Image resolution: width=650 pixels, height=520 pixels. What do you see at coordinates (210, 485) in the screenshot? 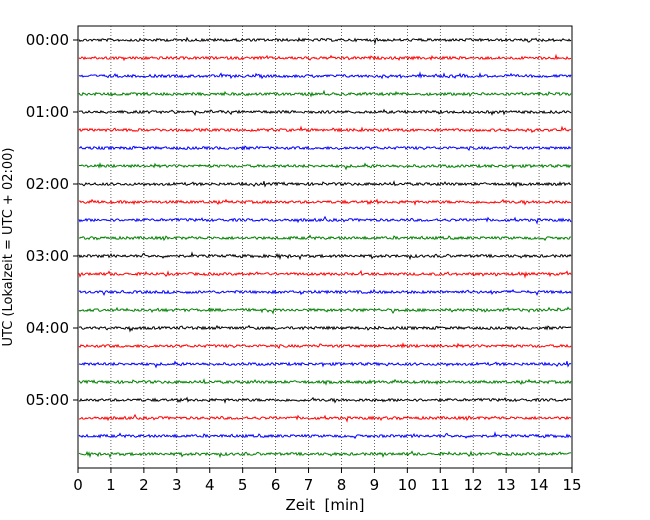
I see `x-tick-label: 4` at bounding box center [210, 485].